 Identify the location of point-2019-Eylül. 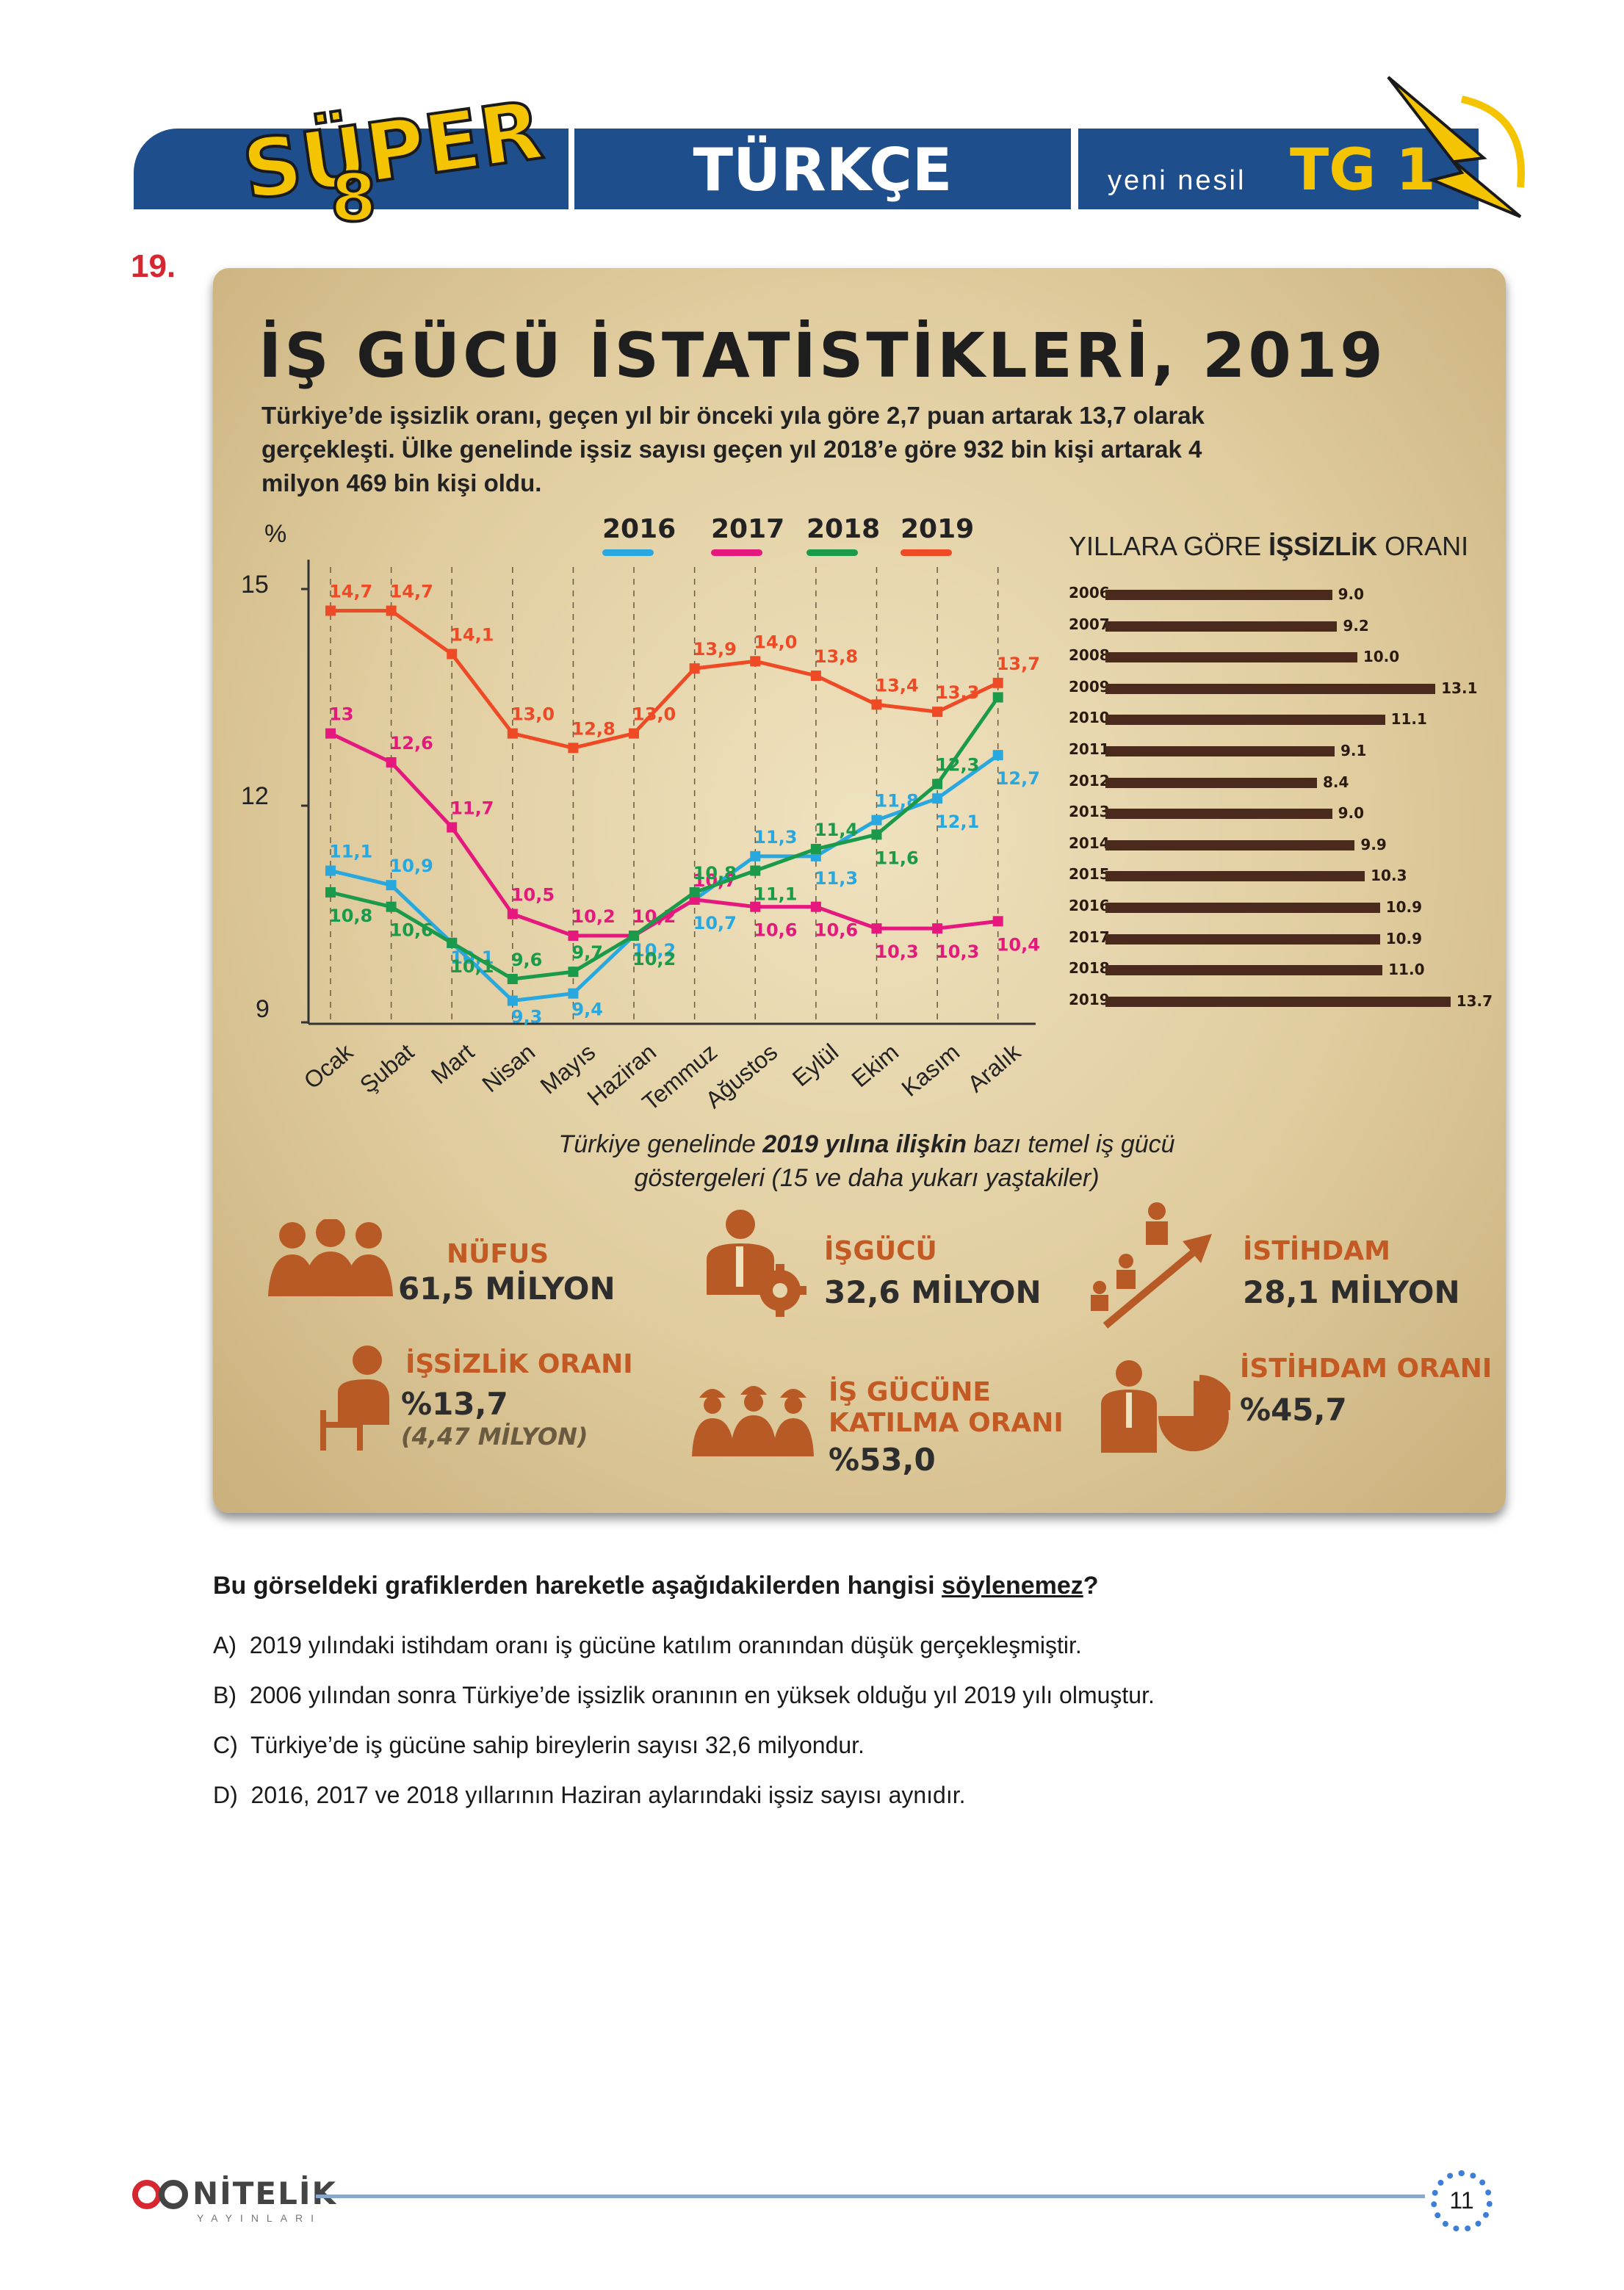
(815, 676).